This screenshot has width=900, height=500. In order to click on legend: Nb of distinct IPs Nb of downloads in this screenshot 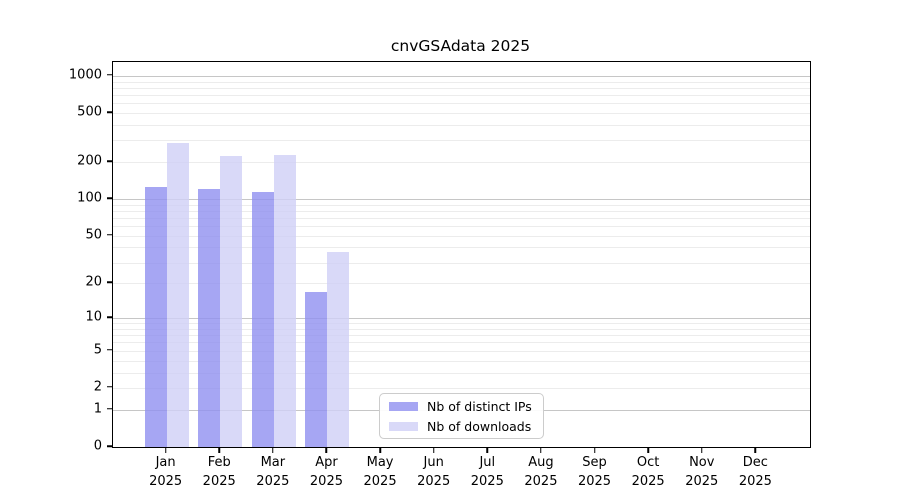, I will do `click(461, 416)`.